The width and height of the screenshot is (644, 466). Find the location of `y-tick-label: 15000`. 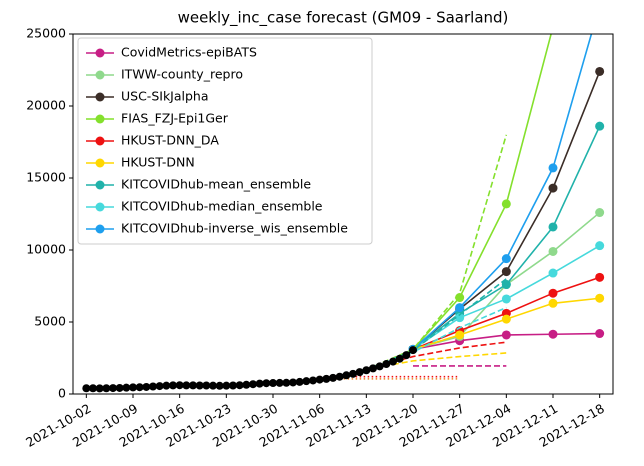

y-tick-label: 15000 is located at coordinates (46, 177).